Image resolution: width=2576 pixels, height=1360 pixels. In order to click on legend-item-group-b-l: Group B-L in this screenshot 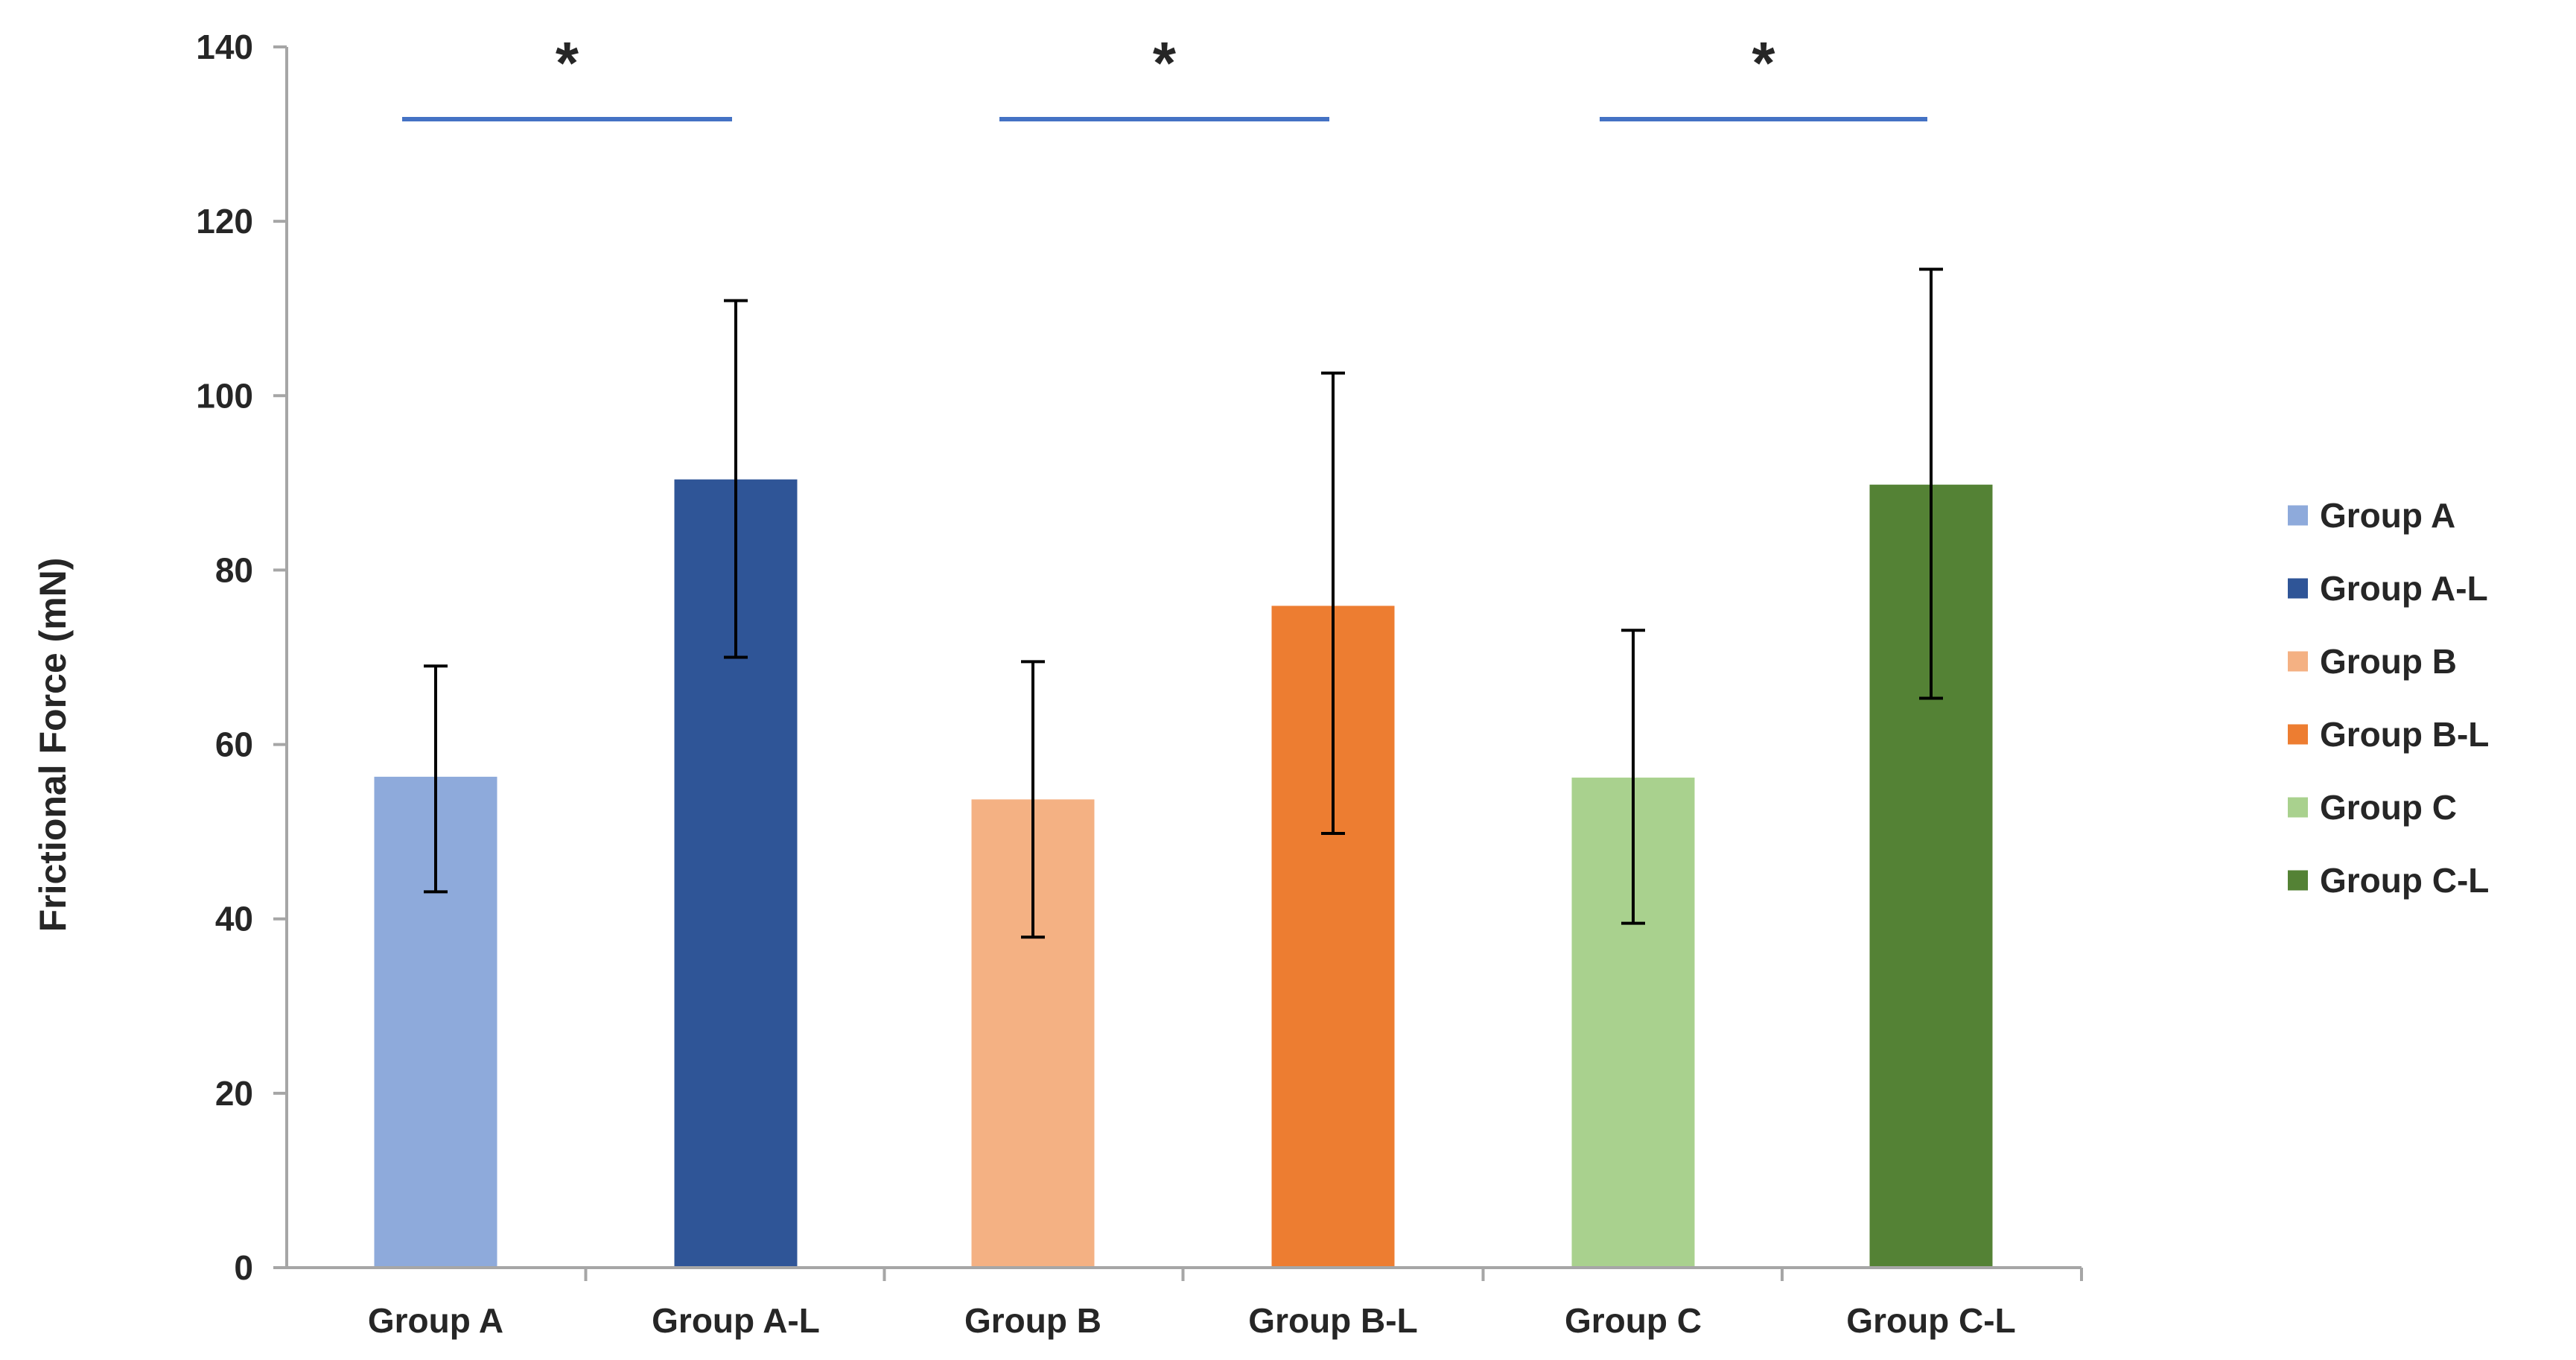, I will do `click(2388, 734)`.